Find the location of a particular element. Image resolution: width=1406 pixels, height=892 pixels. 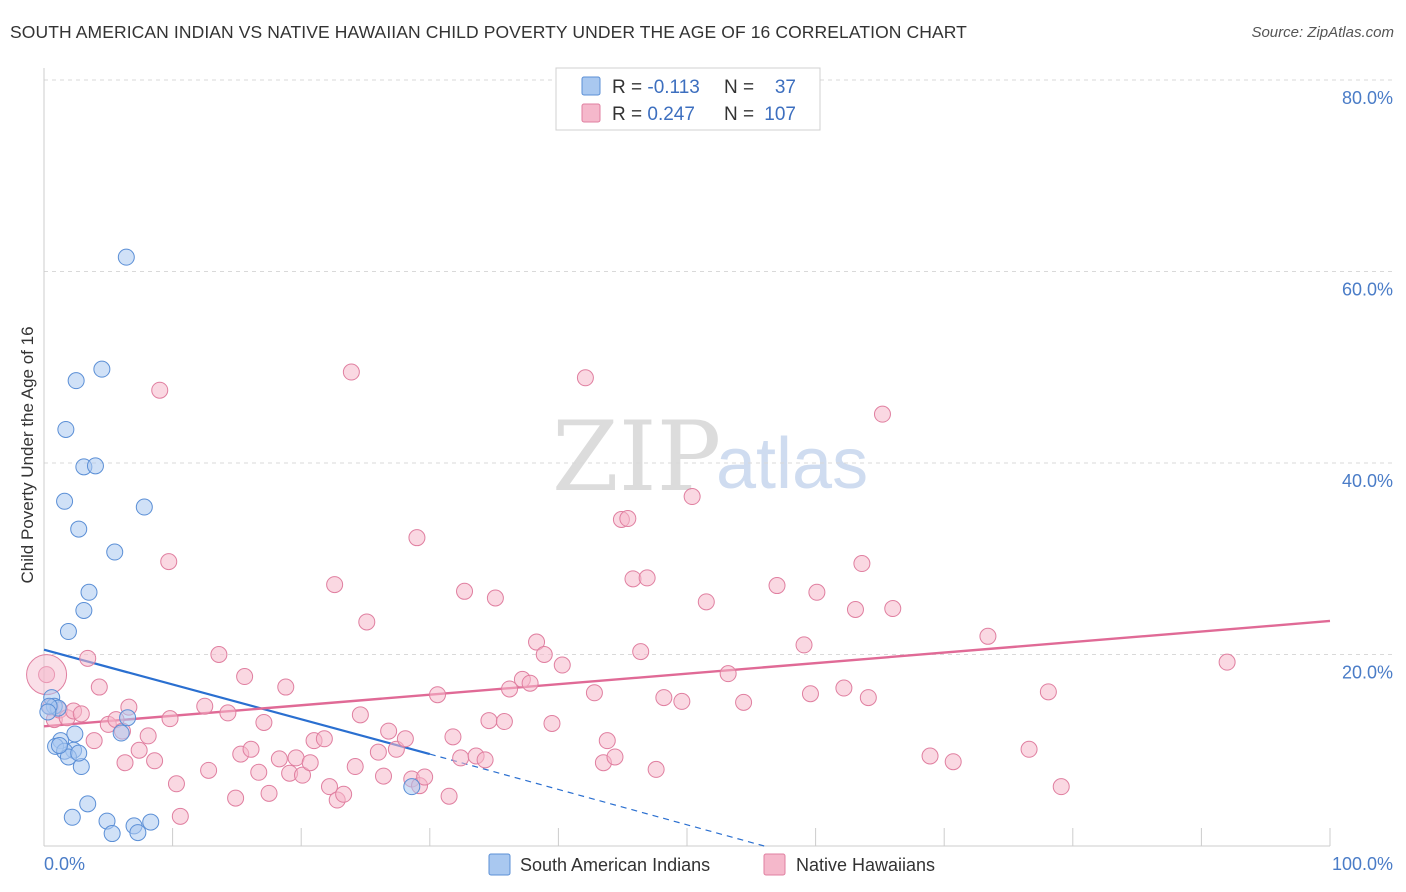

legend-swatch-blue is located at coordinates (591, 86).